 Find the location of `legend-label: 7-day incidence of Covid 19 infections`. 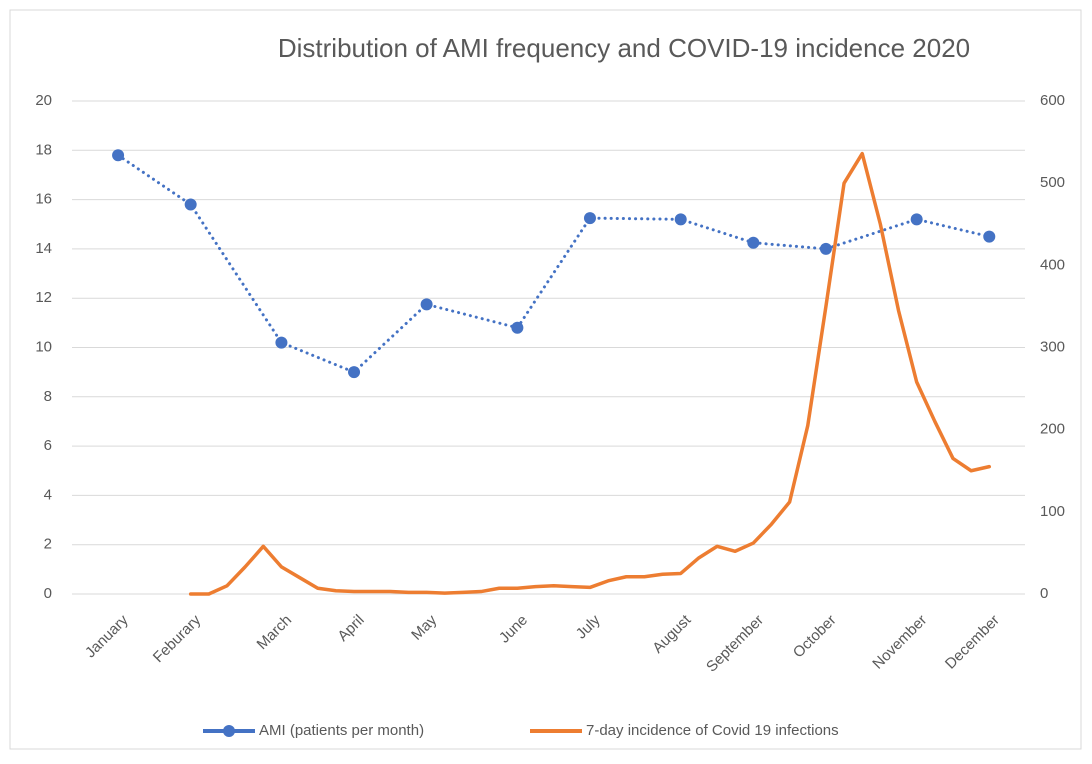

legend-label: 7-day incidence of Covid 19 infections is located at coordinates (712, 730).